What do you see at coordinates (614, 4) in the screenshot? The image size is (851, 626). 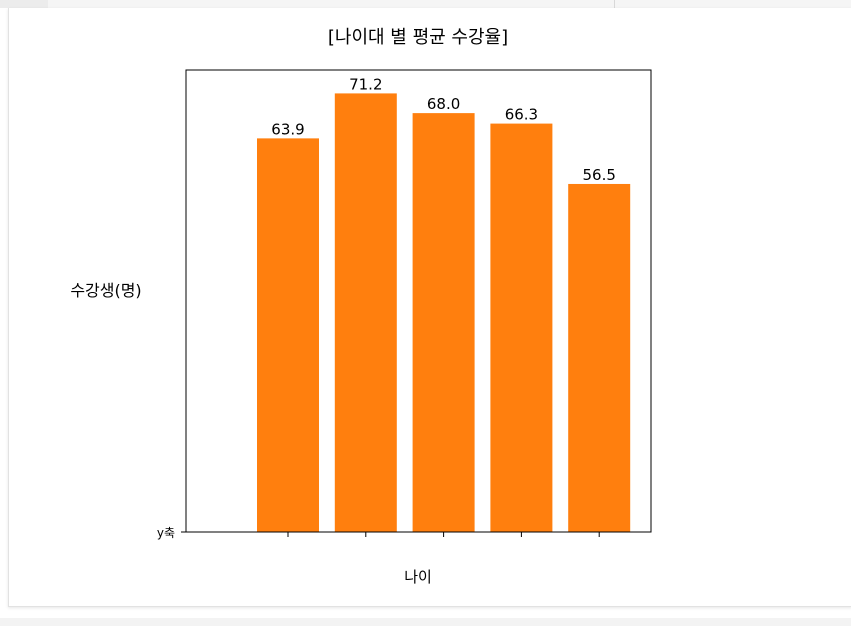 I see `top-divider` at bounding box center [614, 4].